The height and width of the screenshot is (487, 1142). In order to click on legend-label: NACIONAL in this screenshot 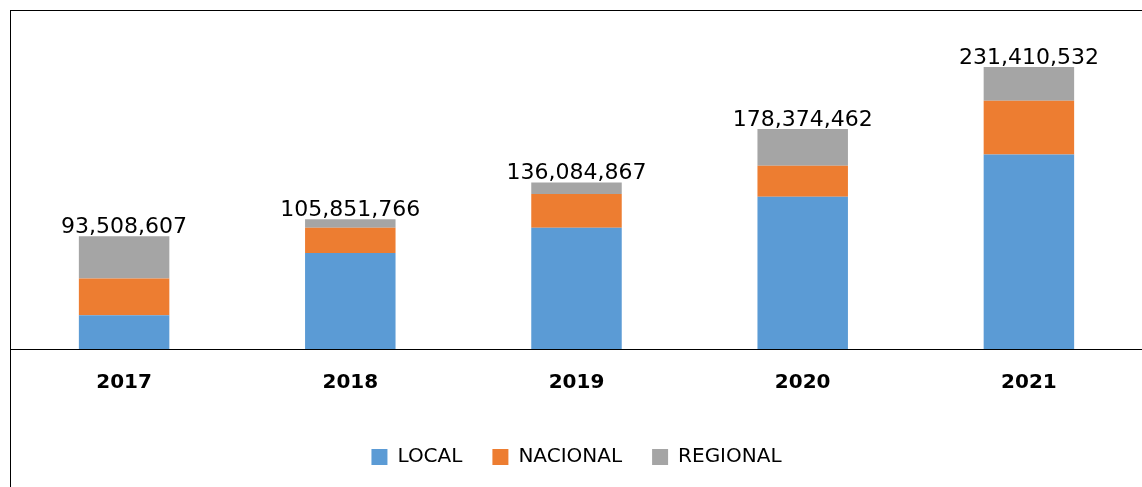, I will do `click(570, 455)`.